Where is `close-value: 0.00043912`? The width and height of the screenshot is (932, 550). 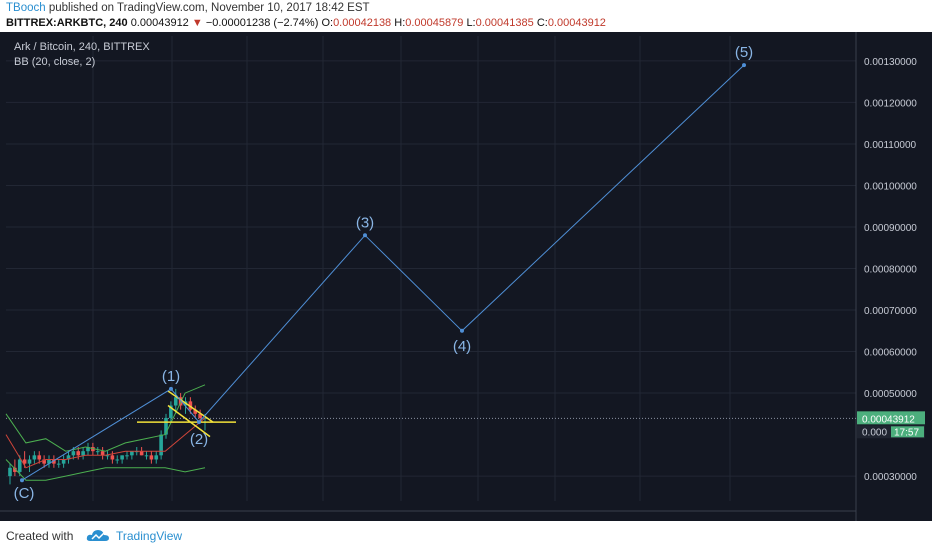 close-value: 0.00043912 is located at coordinates (576, 23).